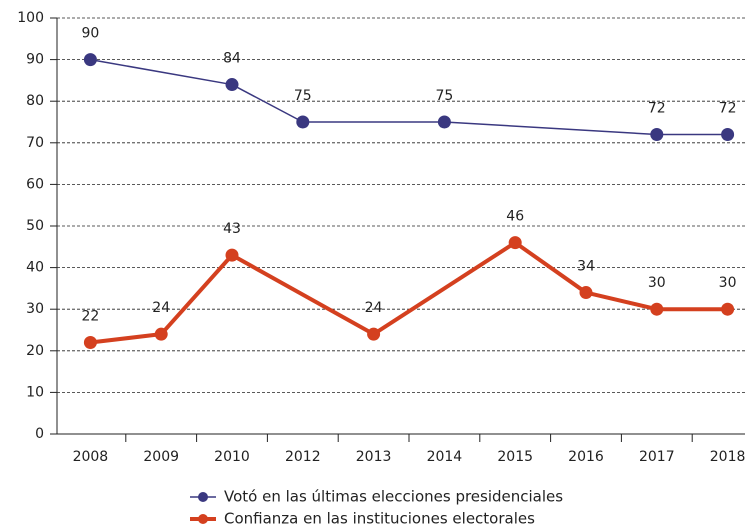 This screenshot has width=756, height=531. I want to click on data-label: 84, so click(232, 59).